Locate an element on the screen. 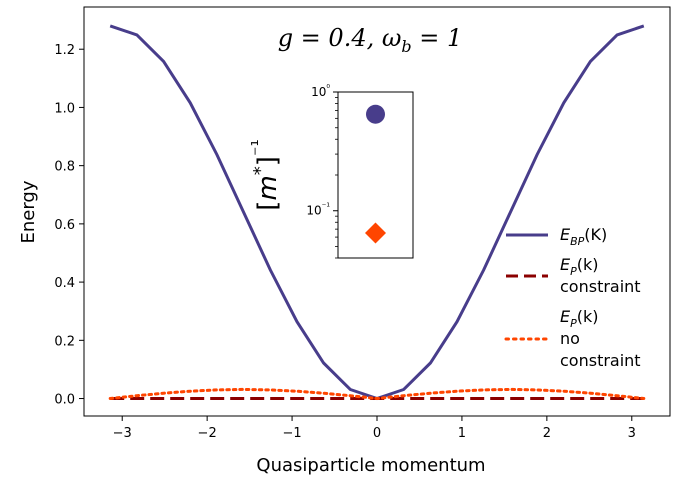 The height and width of the screenshot is (479, 678). y-tick-label: 0.8 is located at coordinates (64, 167).